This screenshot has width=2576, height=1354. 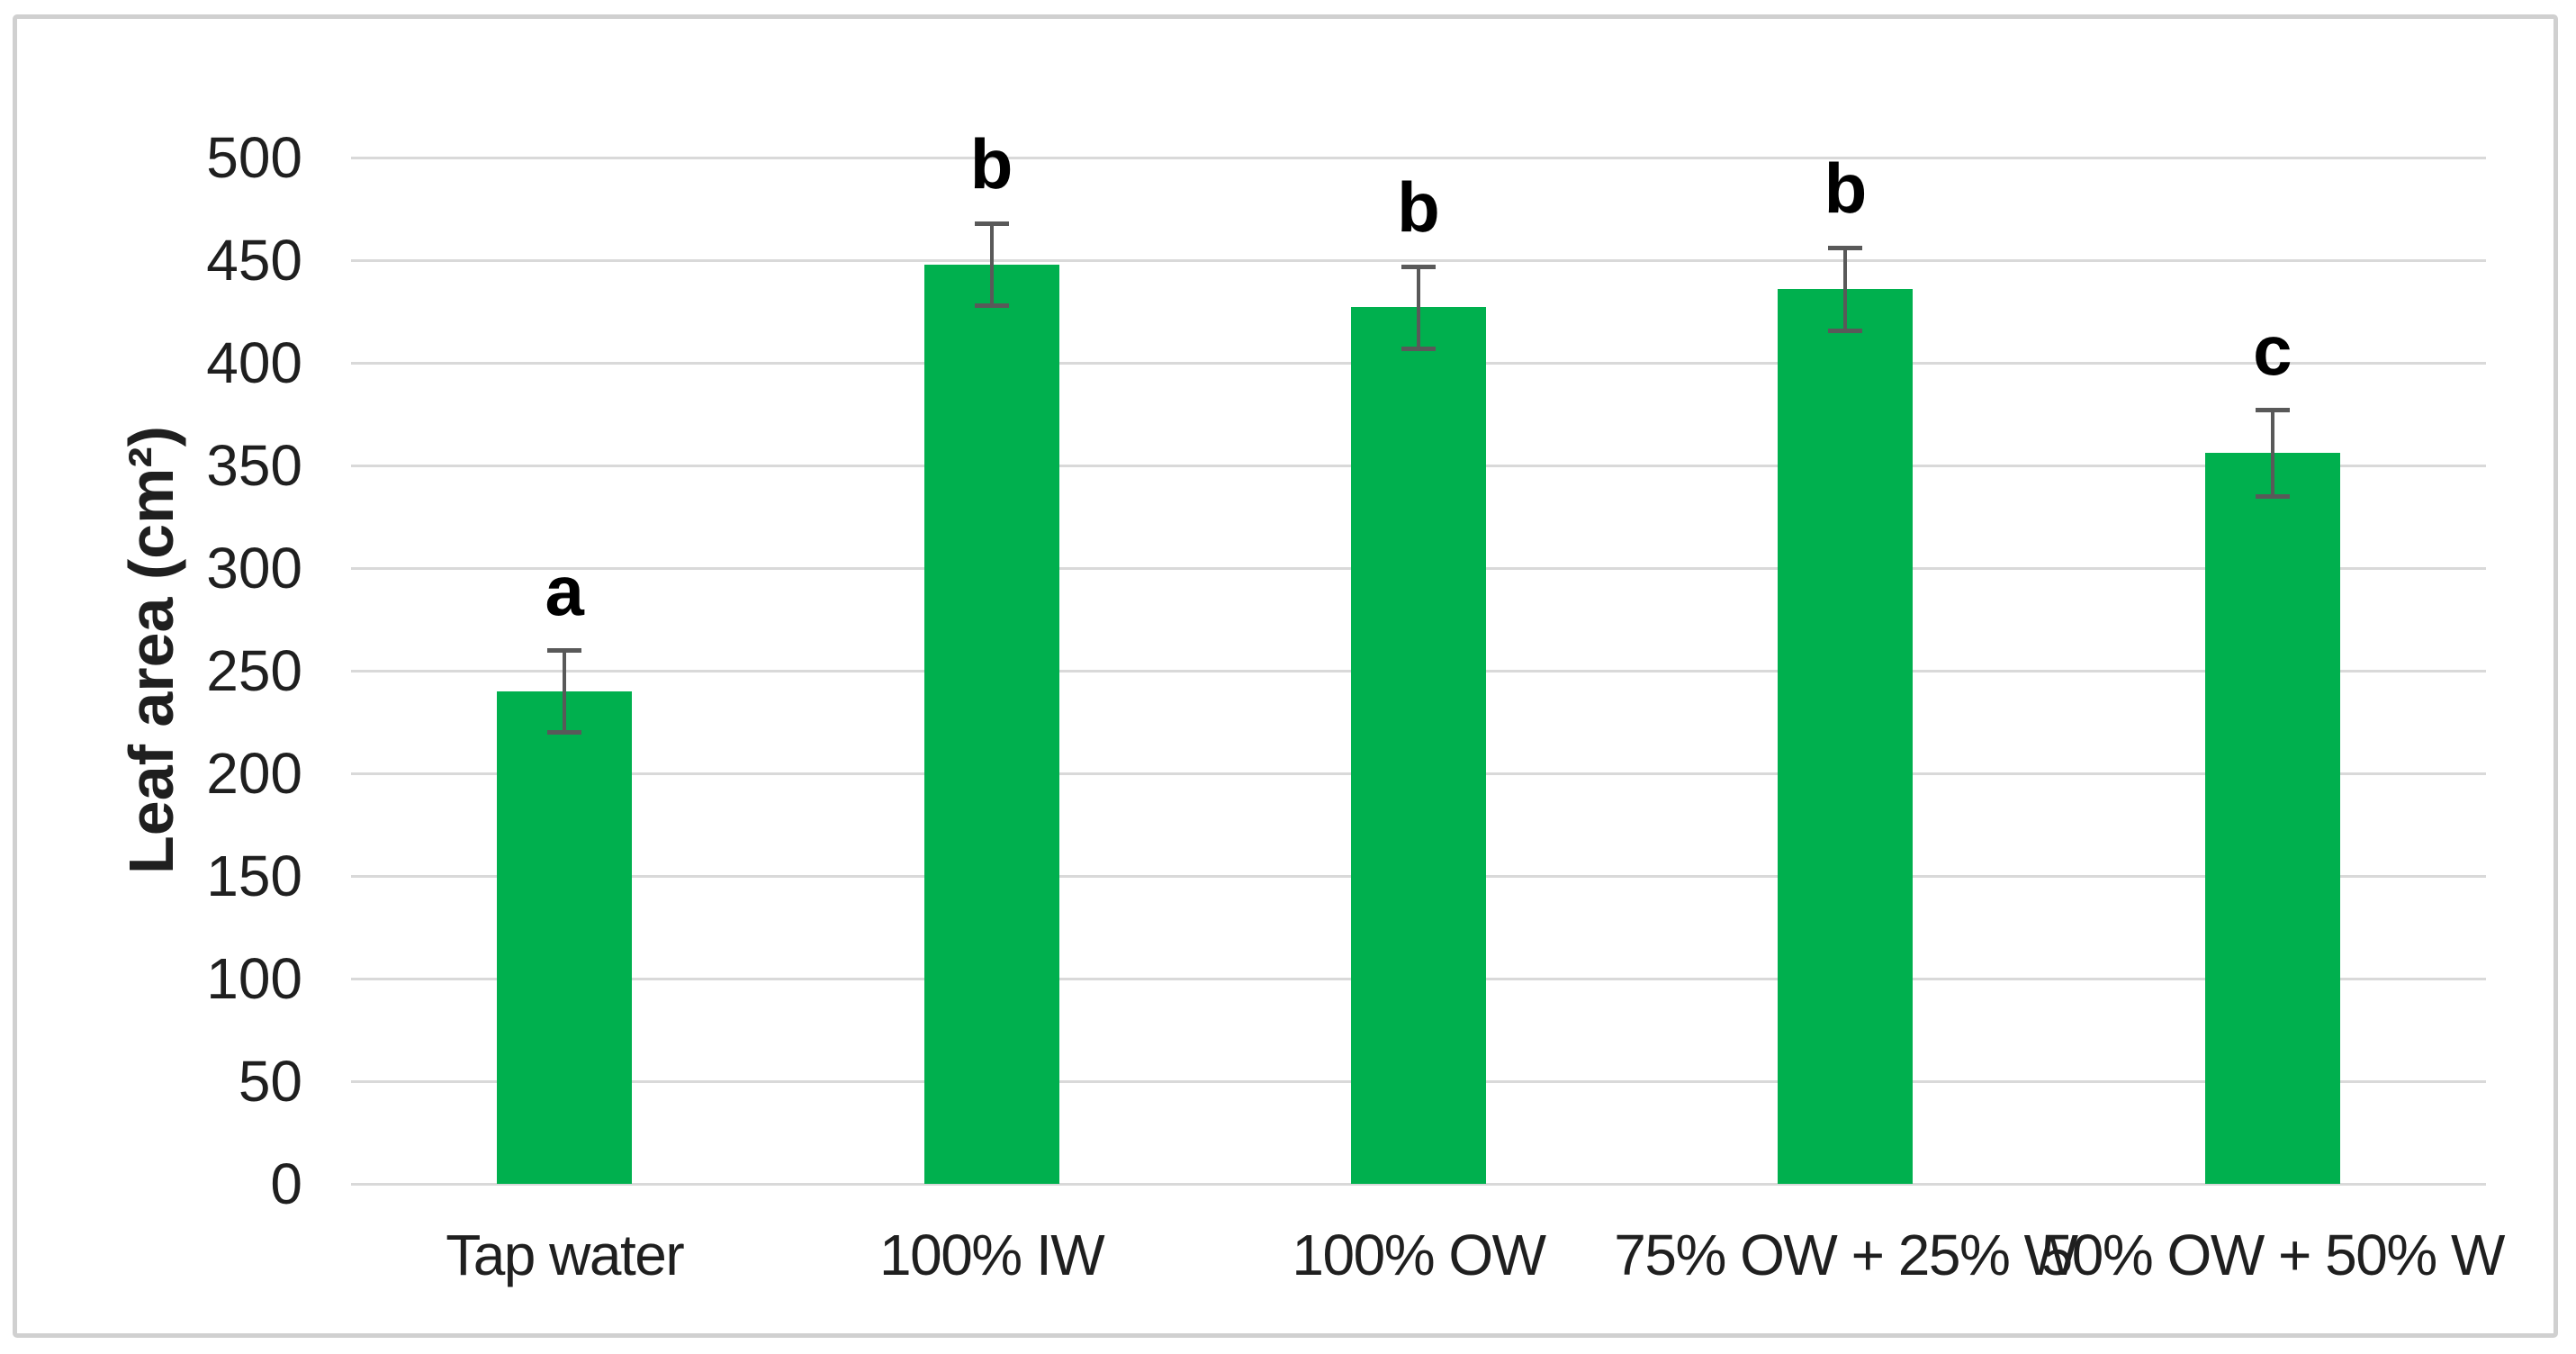 What do you see at coordinates (254, 260) in the screenshot?
I see `y-tick-label: 450` at bounding box center [254, 260].